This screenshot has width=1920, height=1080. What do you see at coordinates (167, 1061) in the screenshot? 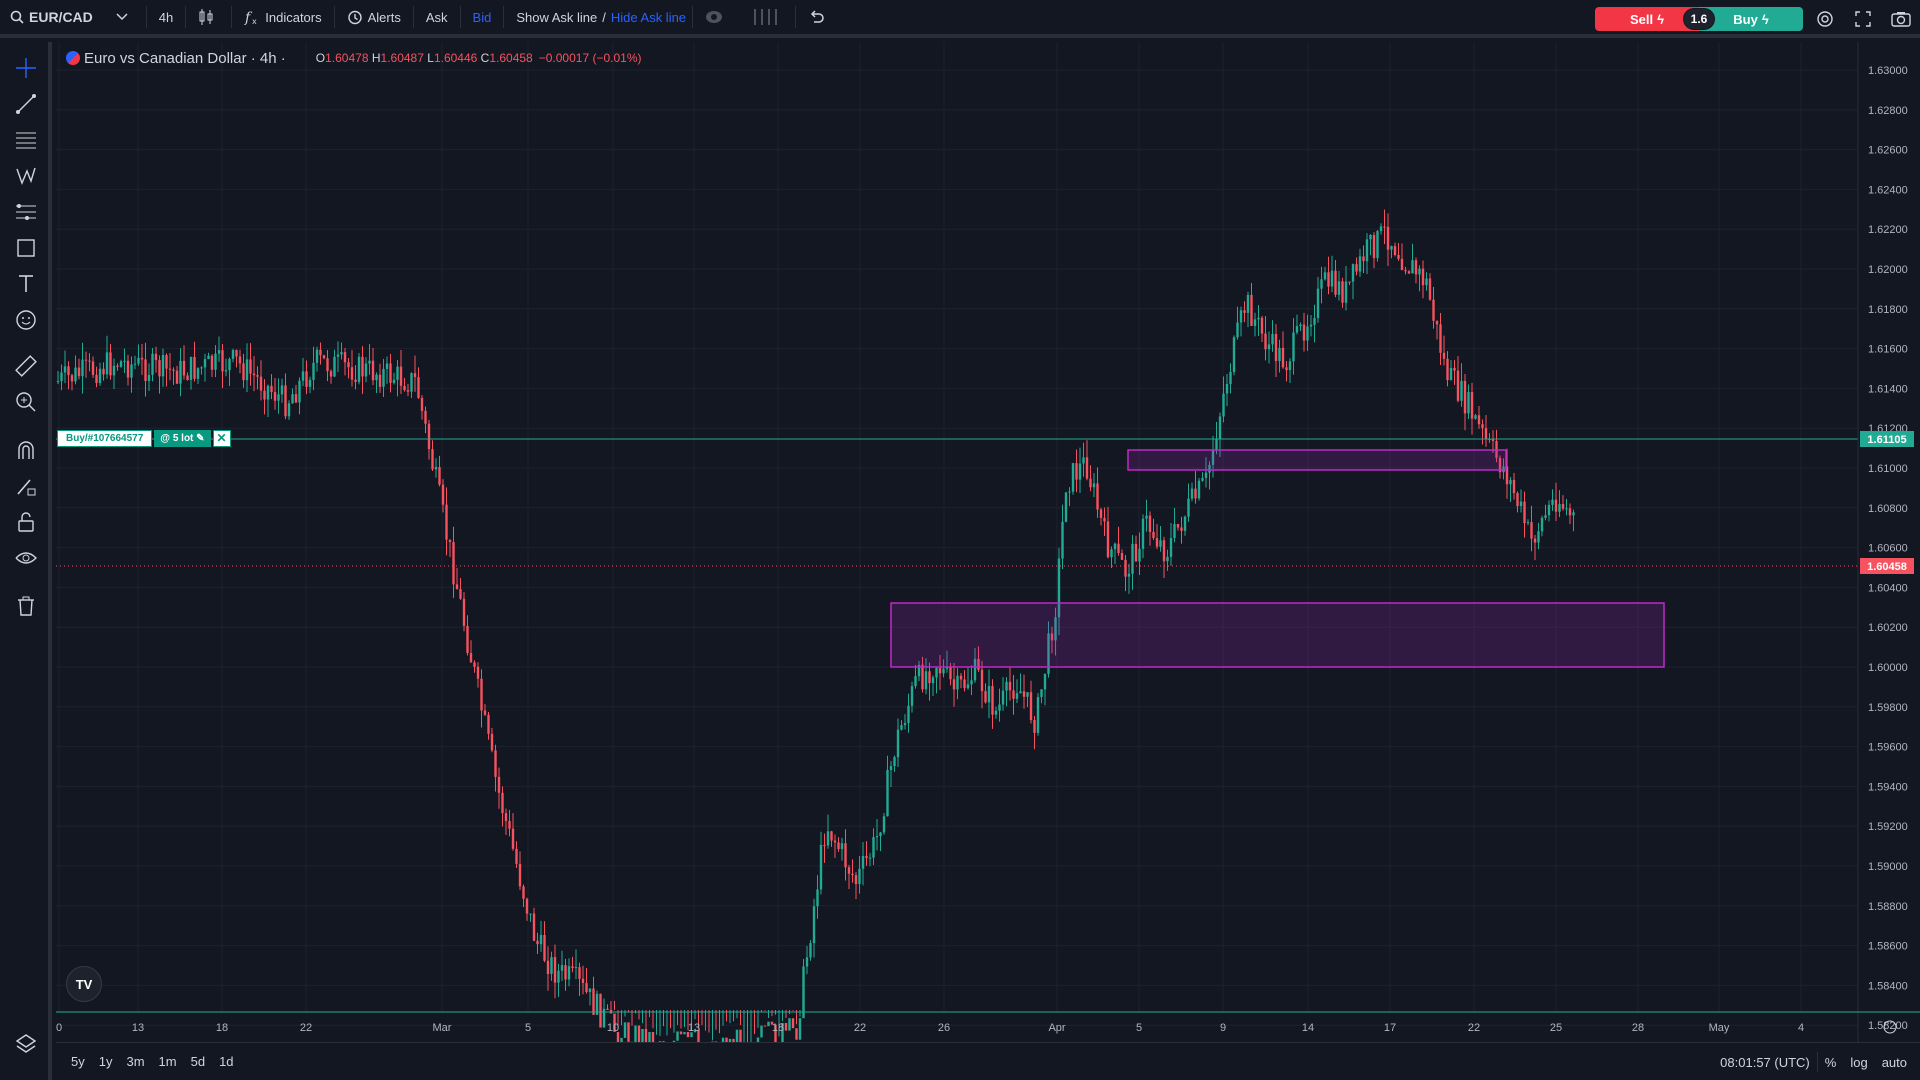
I see `range-button: 1m` at bounding box center [167, 1061].